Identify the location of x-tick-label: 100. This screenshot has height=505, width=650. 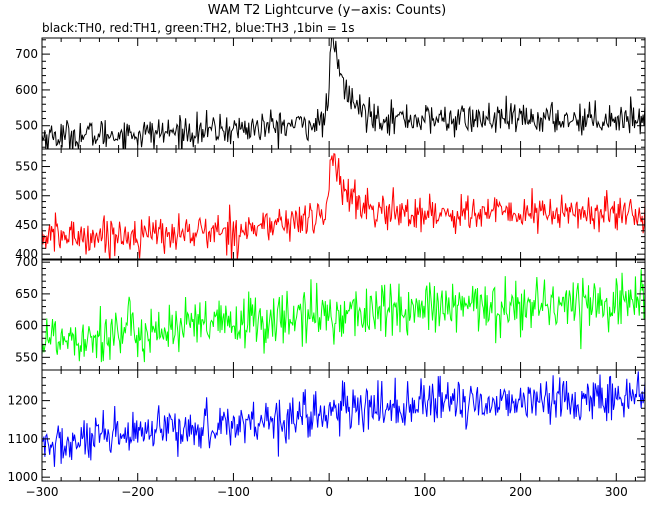
(424, 492).